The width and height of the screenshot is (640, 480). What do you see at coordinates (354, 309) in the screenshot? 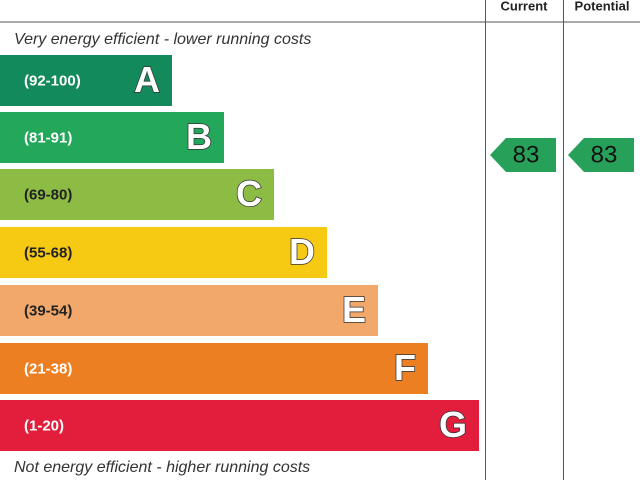
I see `band-letter: E` at bounding box center [354, 309].